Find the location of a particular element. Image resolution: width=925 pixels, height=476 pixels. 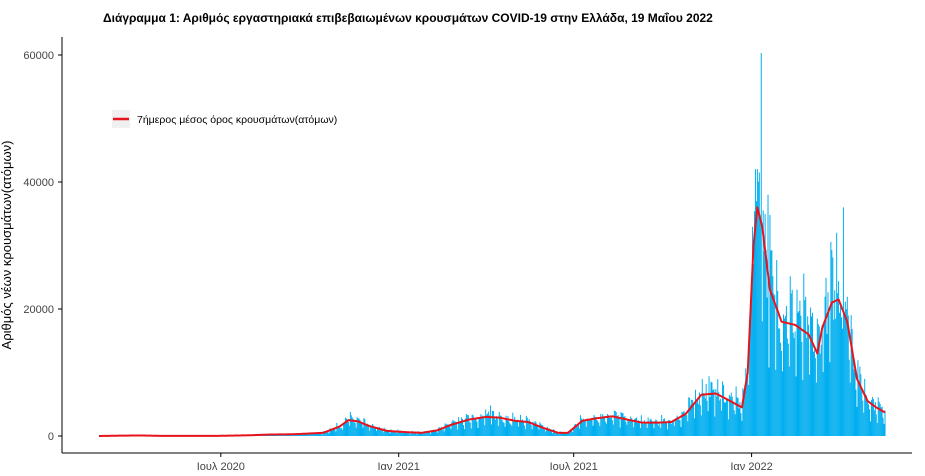

legend-label: 7ήμερος μέσος όρος κρουσμάτων(ατόμων) is located at coordinates (237, 120).